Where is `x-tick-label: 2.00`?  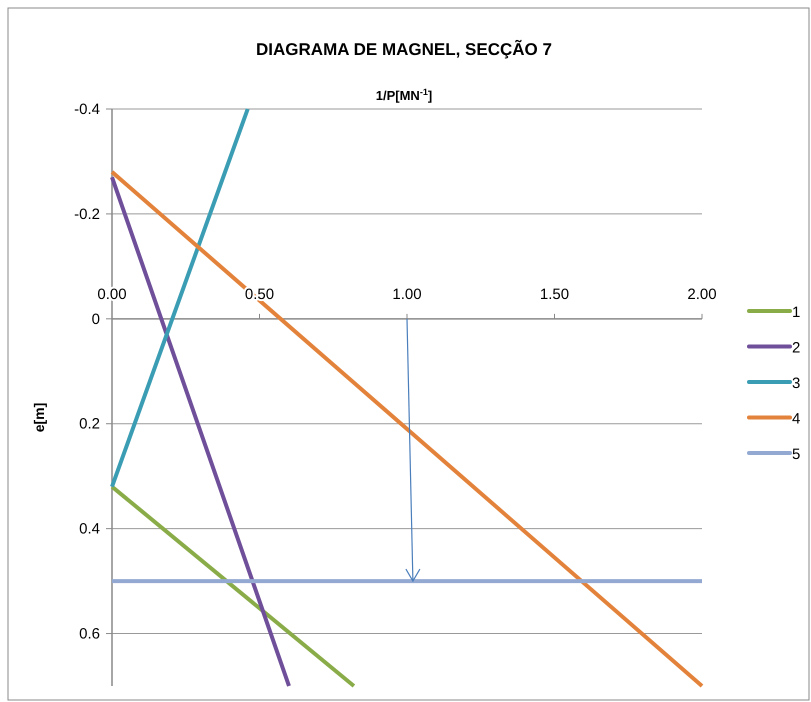 x-tick-label: 2.00 is located at coordinates (702, 294).